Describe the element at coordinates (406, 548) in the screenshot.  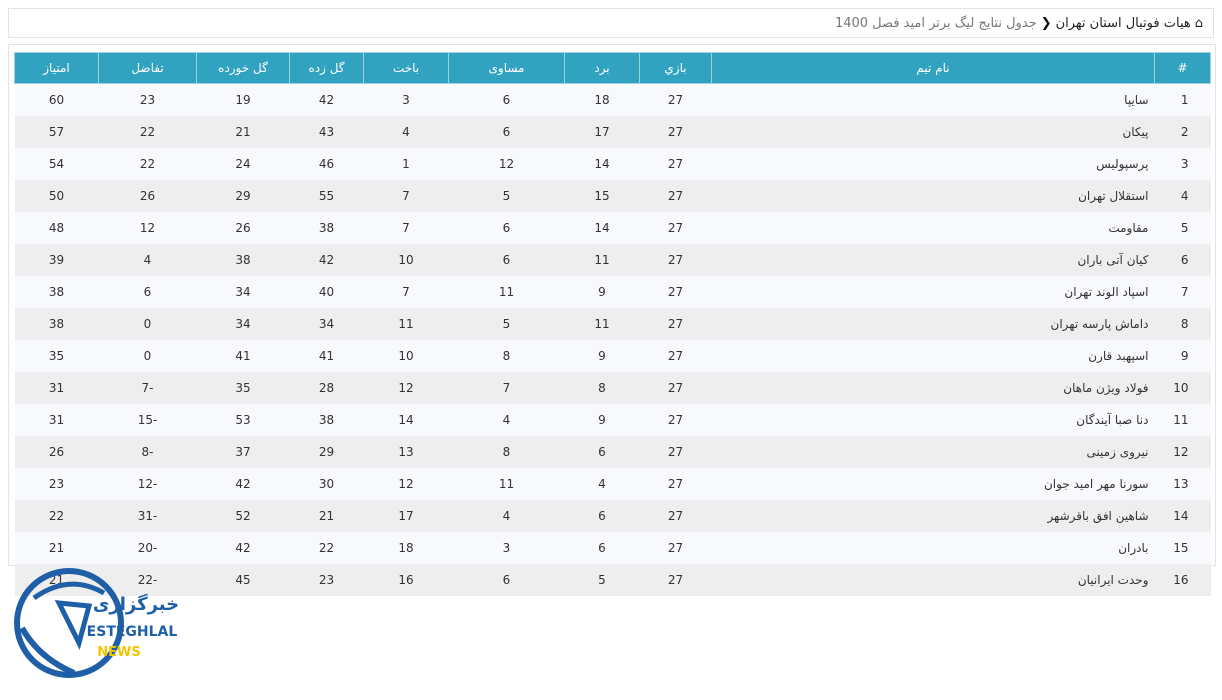
I see `cell-lost: 18` at that location.